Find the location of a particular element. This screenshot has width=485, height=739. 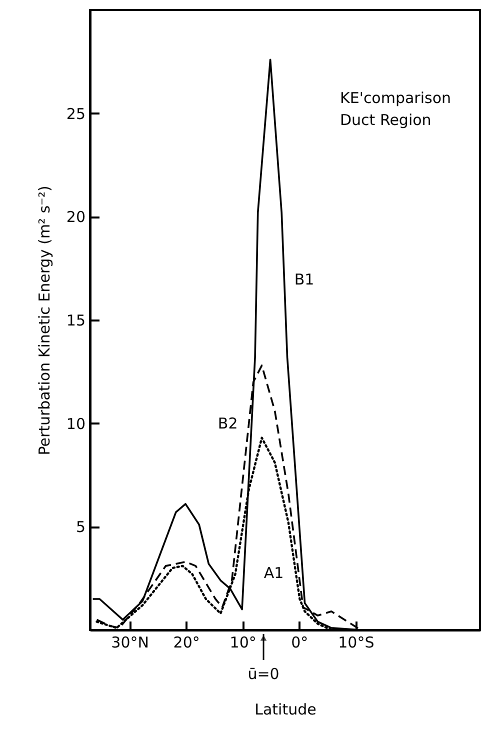

y-tick-label: 15 is located at coordinates (76, 321).